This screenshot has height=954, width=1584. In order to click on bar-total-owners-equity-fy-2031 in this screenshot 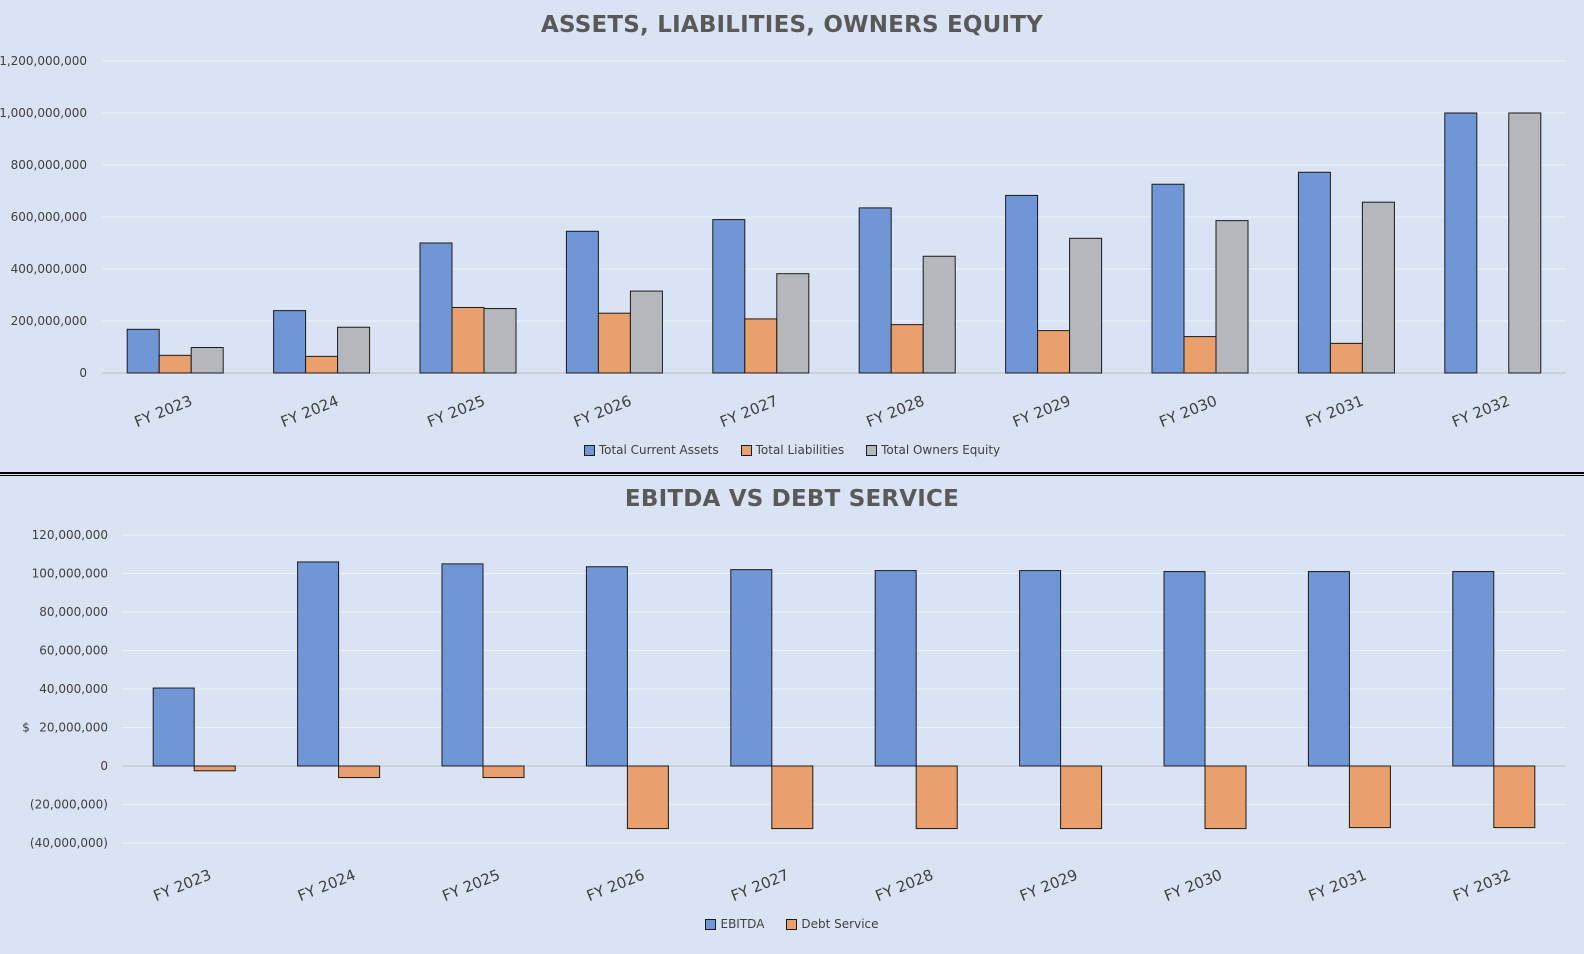, I will do `click(1378, 287)`.